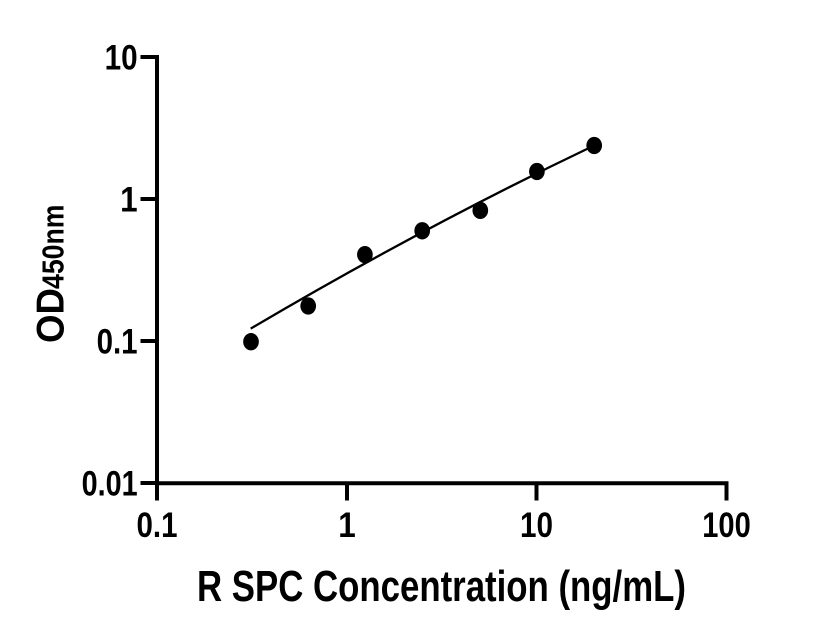 The height and width of the screenshot is (640, 816). What do you see at coordinates (110, 483) in the screenshot?
I see `svg-text: 0.01` at bounding box center [110, 483].